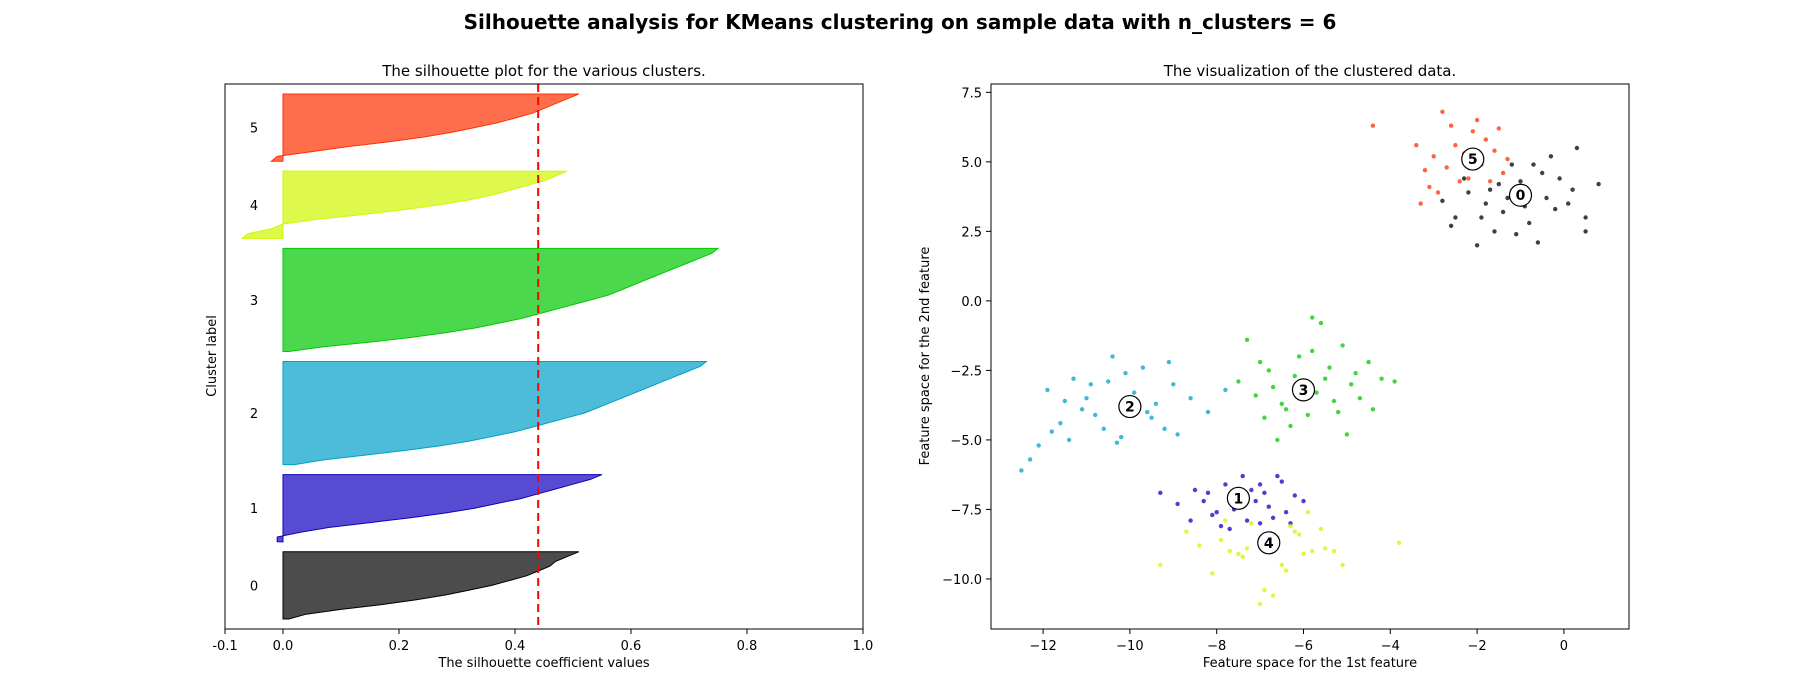 This screenshot has height=700, width=1800. I want to click on silhouette-x-tick-label: 0.0, so click(283, 646).